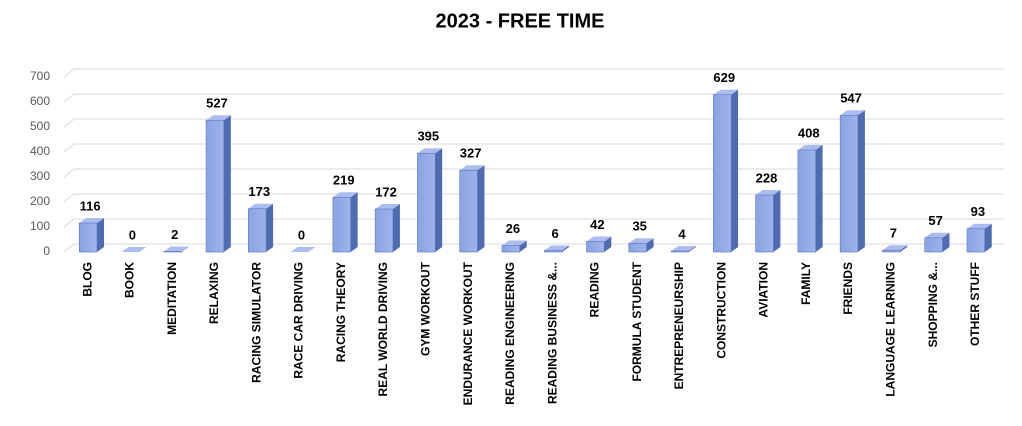 This screenshot has width=1022, height=426. Describe the element at coordinates (40, 76) in the screenshot. I see `y-tick-label: 700` at that location.